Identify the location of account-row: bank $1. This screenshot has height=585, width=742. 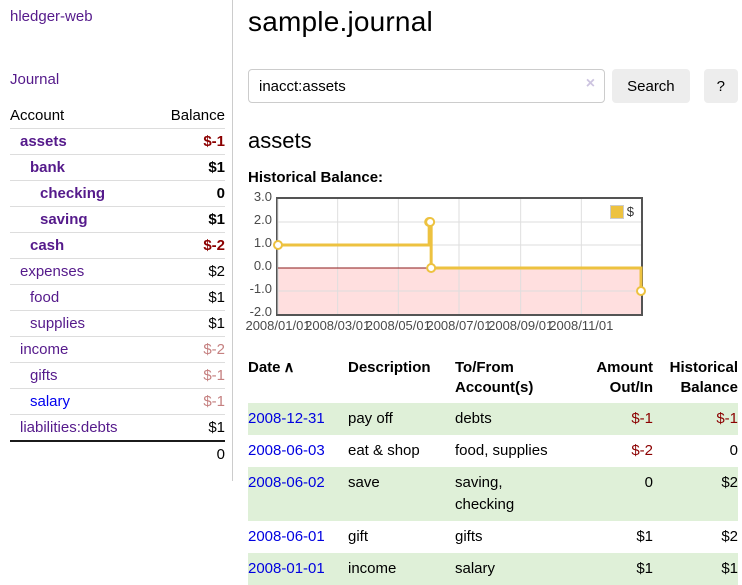
(117, 167).